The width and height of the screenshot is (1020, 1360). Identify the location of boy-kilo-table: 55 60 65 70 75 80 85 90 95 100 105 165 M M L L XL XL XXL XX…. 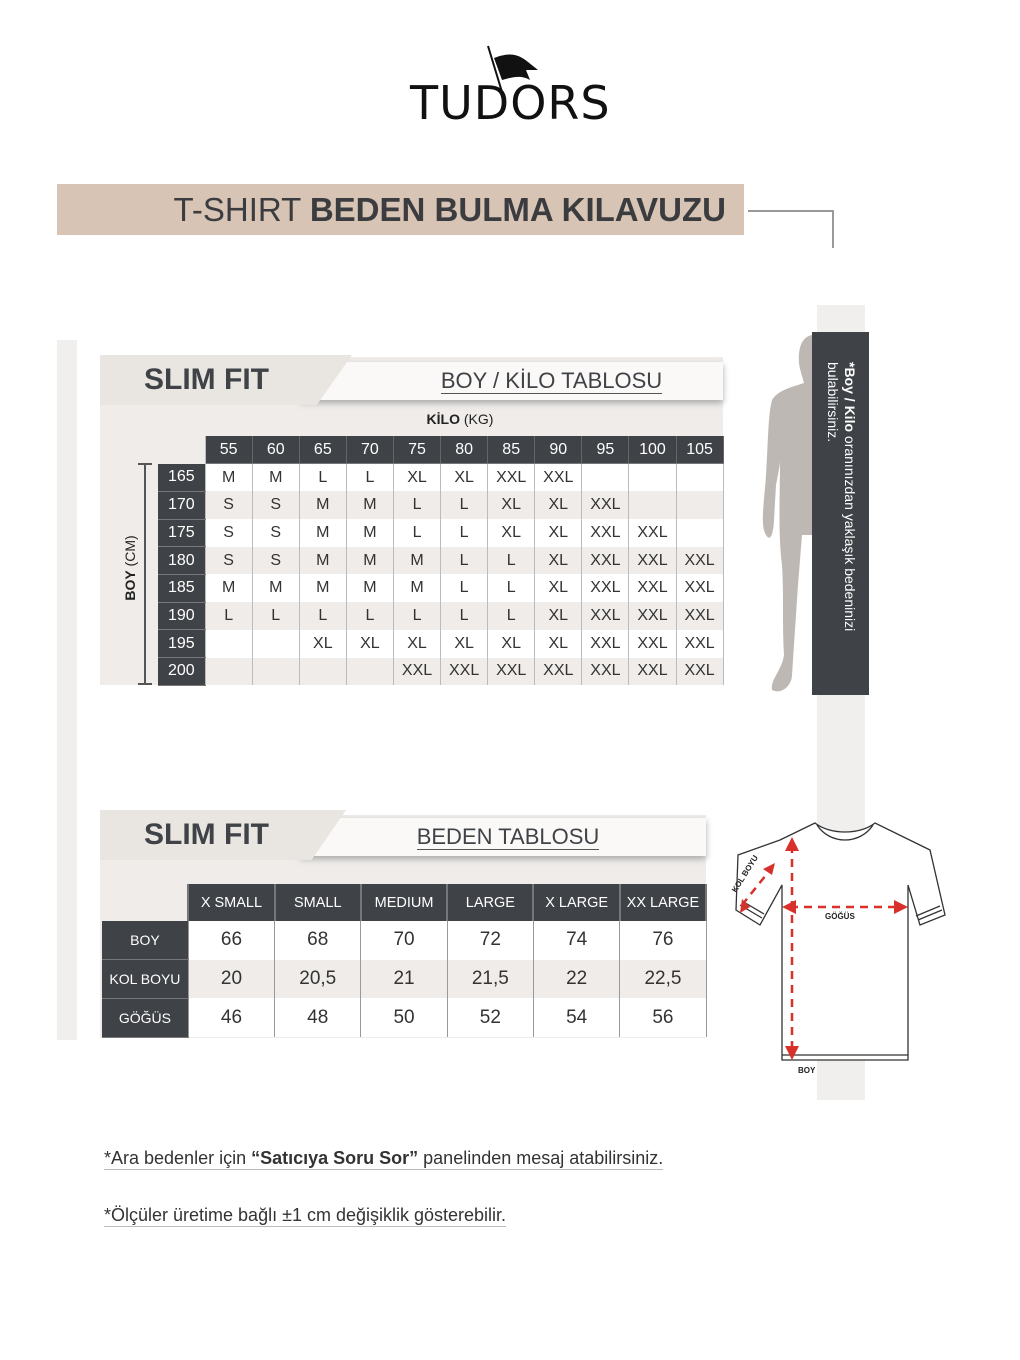
(441, 561).